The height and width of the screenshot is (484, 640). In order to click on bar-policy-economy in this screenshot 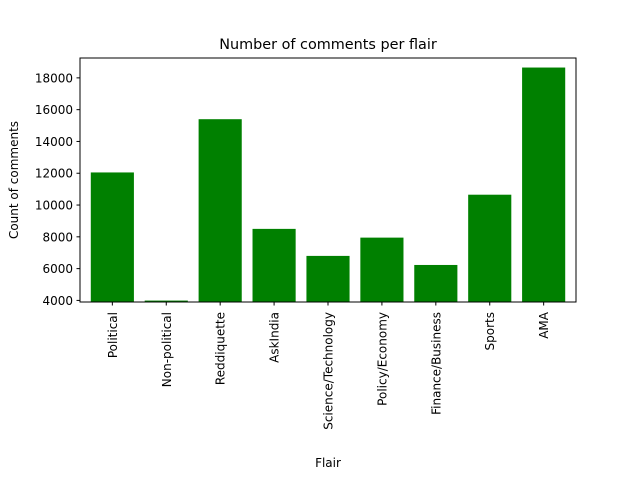, I will do `click(382, 269)`.